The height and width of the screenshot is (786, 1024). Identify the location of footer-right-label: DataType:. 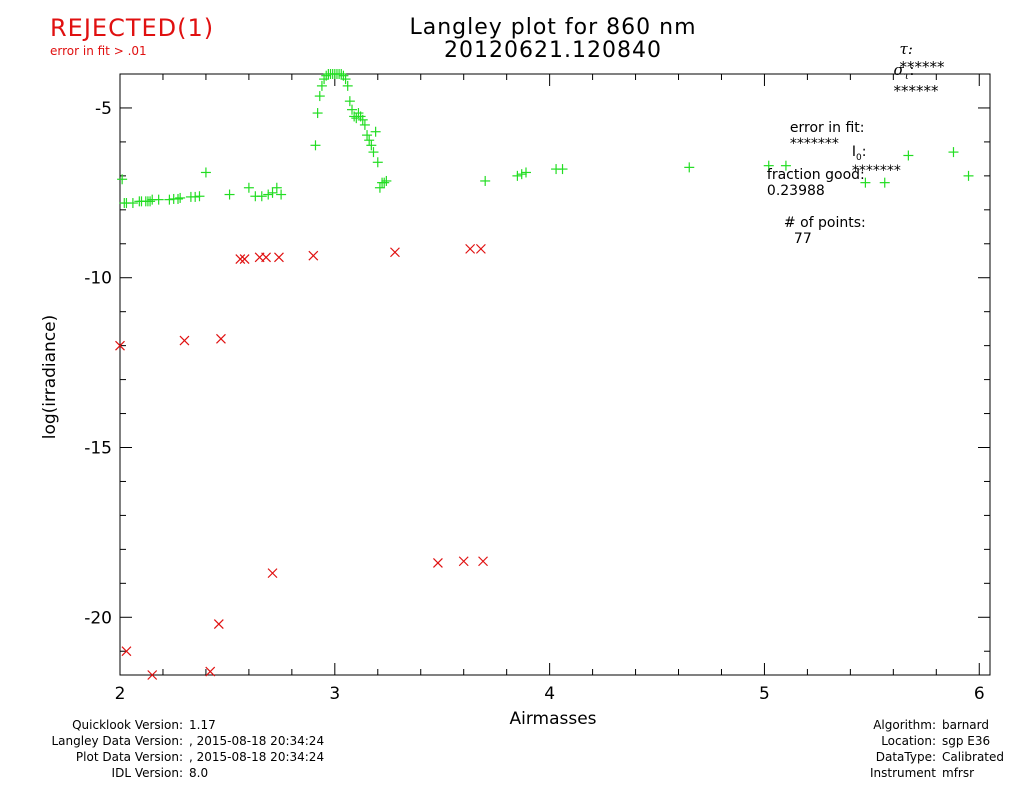
(905, 757).